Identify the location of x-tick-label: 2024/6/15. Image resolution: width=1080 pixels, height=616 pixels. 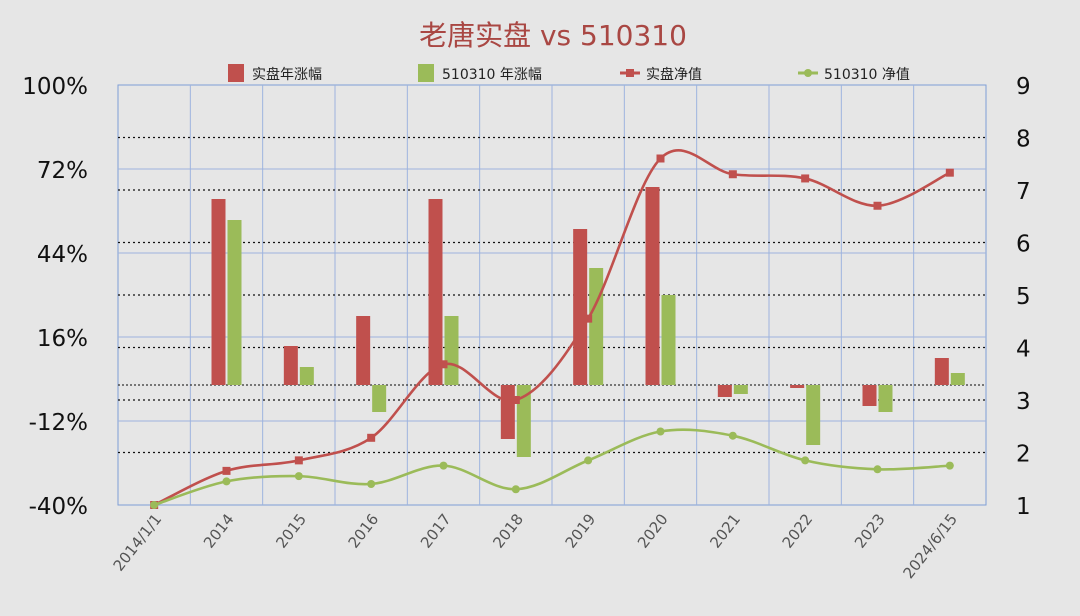
(930, 546).